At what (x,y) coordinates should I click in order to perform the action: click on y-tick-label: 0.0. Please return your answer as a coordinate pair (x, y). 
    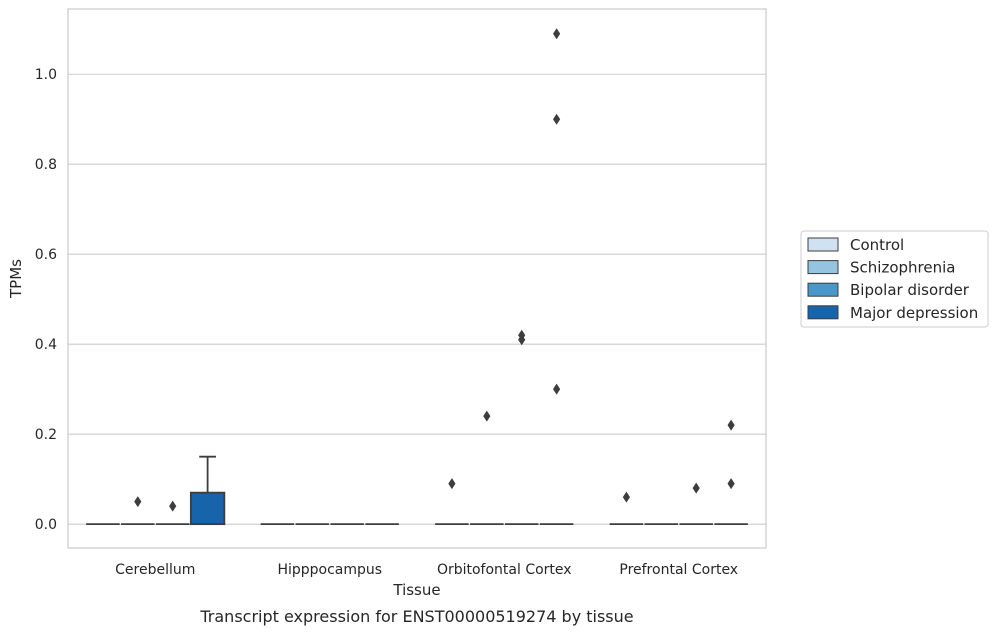
    Looking at the image, I should click on (46, 525).